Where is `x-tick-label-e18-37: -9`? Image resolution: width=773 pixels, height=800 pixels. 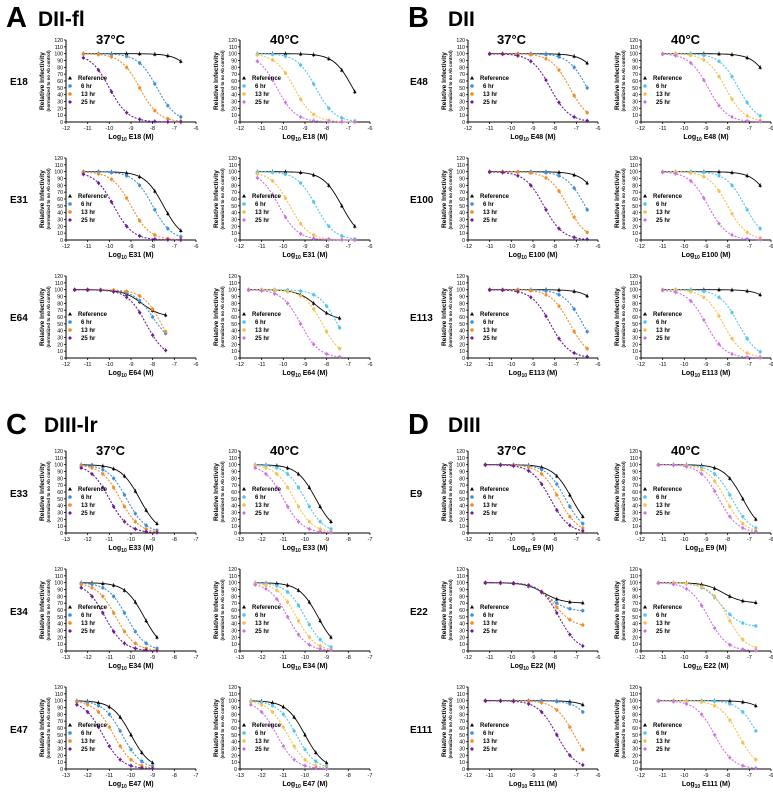
x-tick-label-e18-37: -9 is located at coordinates (131, 129).